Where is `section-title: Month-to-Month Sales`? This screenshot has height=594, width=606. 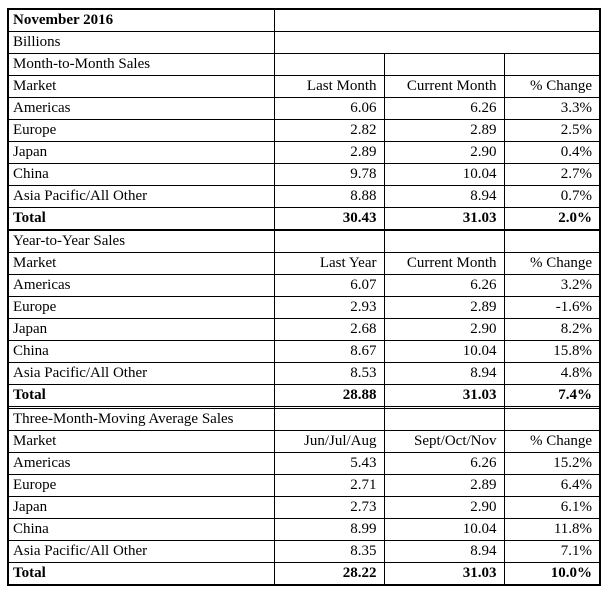
section-title: Month-to-Month Sales is located at coordinates (141, 65).